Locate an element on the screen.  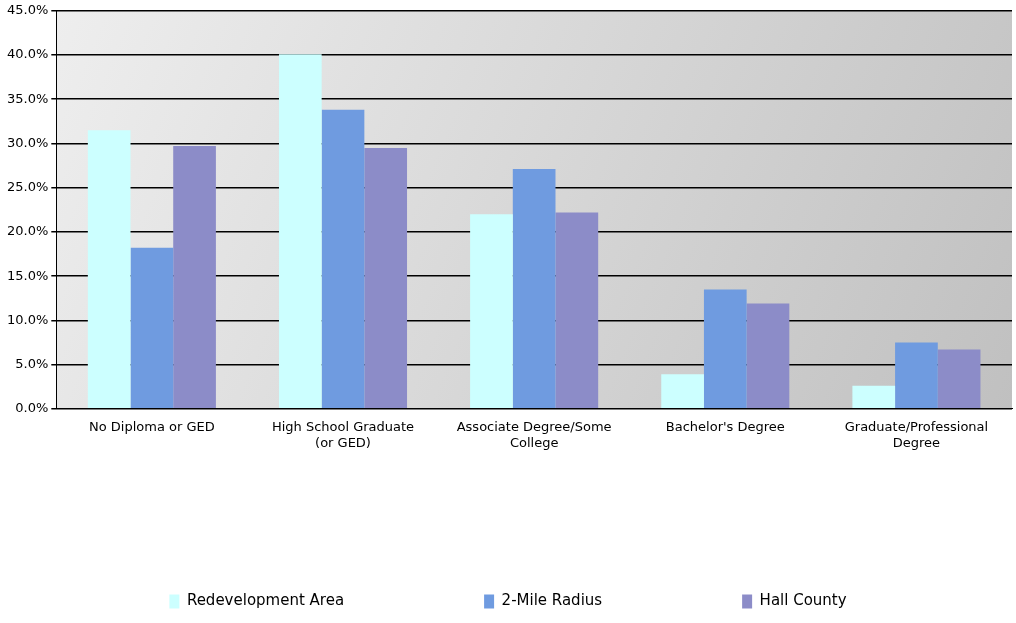
y-tick-label: 15.0% is located at coordinates (27, 275).